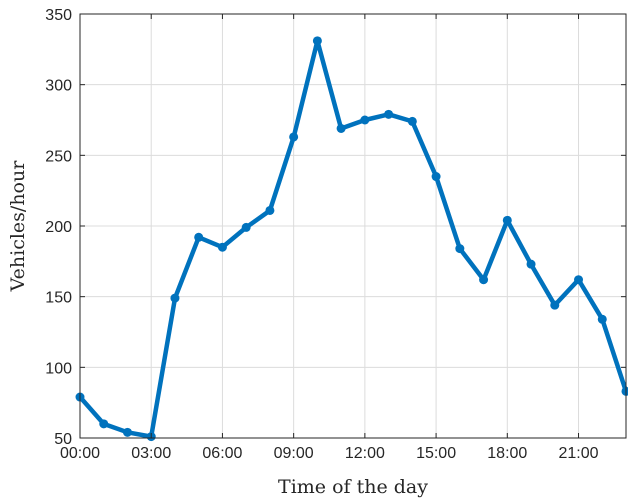 This screenshot has height=501, width=628. Describe the element at coordinates (365, 453) in the screenshot. I see `x-tick-label: 12:00` at that location.